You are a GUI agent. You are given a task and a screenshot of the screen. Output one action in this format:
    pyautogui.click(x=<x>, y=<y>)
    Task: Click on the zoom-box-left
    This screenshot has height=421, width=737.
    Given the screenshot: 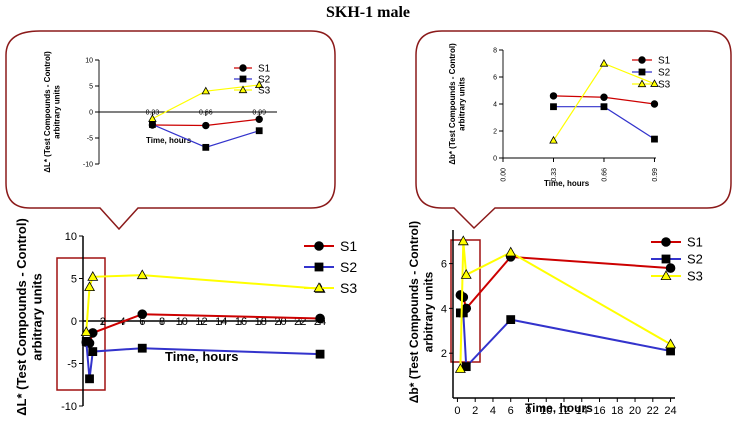 What is the action you would take?
    pyautogui.click(x=81, y=324)
    